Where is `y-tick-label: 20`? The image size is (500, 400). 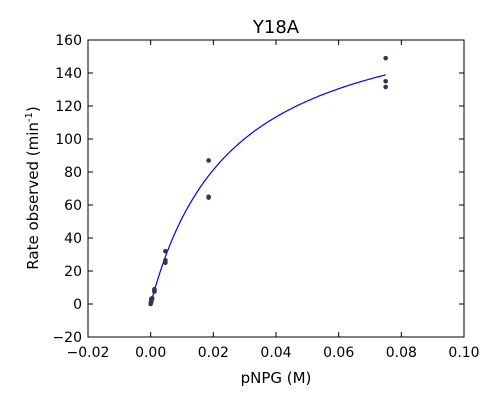 y-tick-label: 20 is located at coordinates (73, 272).